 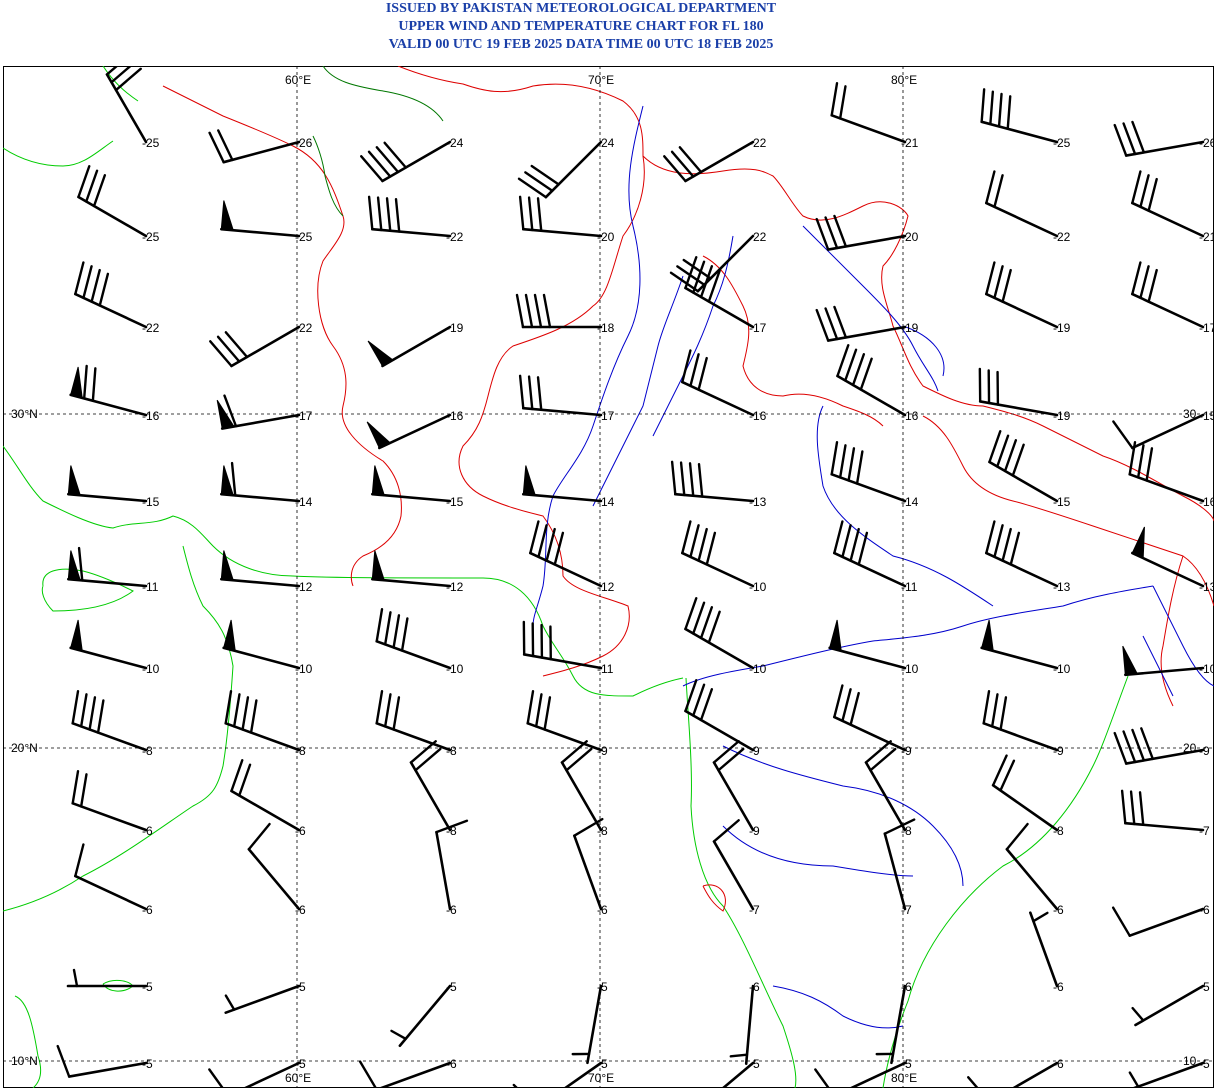 What do you see at coordinates (455, 143) in the screenshot?
I see `temperature-label: -24` at bounding box center [455, 143].